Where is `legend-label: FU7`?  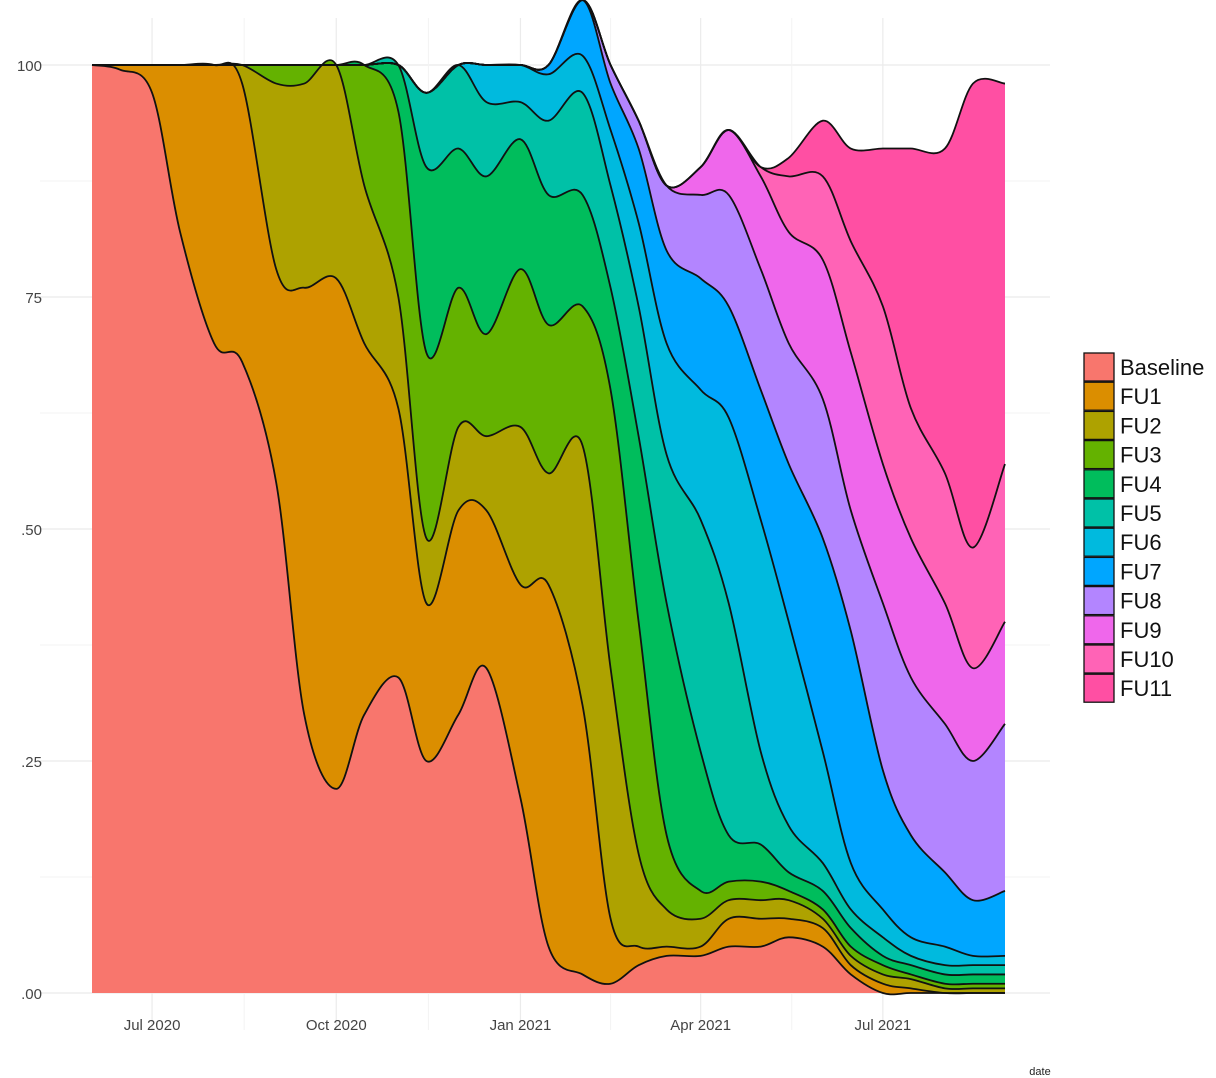
legend-label: FU7 is located at coordinates (1141, 571).